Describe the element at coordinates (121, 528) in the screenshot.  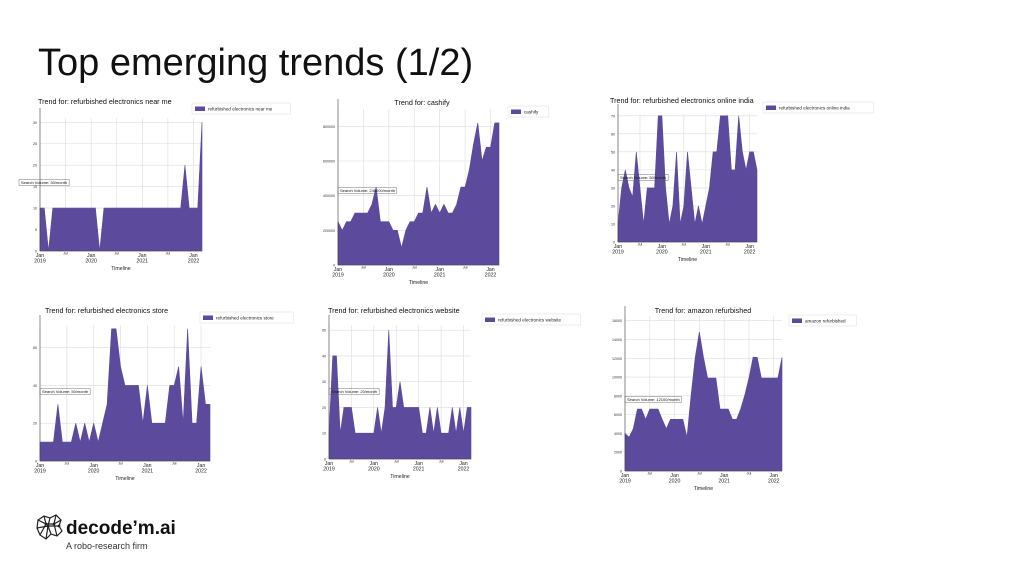
I see `logo-name: decode’m.ai` at that location.